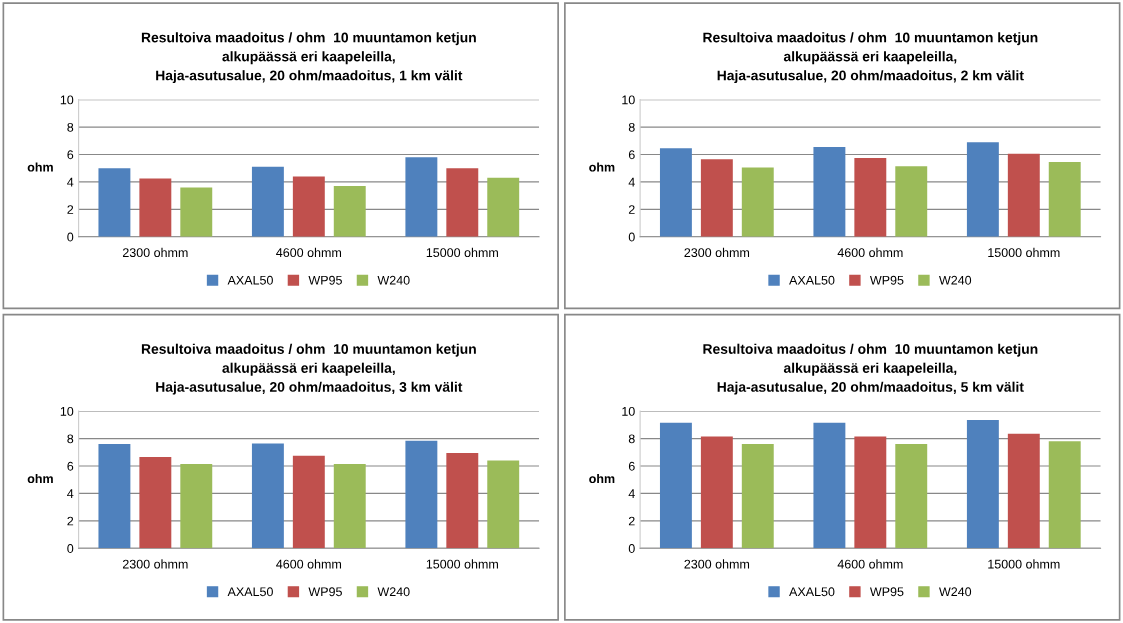  Describe the element at coordinates (870, 58) in the screenshot. I see `chart-title: Resultoiva maadoitus / ohm 10 muuntamon ketjun alkupäässä eri kaapeleilla, Haja-asutusalue, 20 ohm/maadoitus, 2 km välit` at that location.